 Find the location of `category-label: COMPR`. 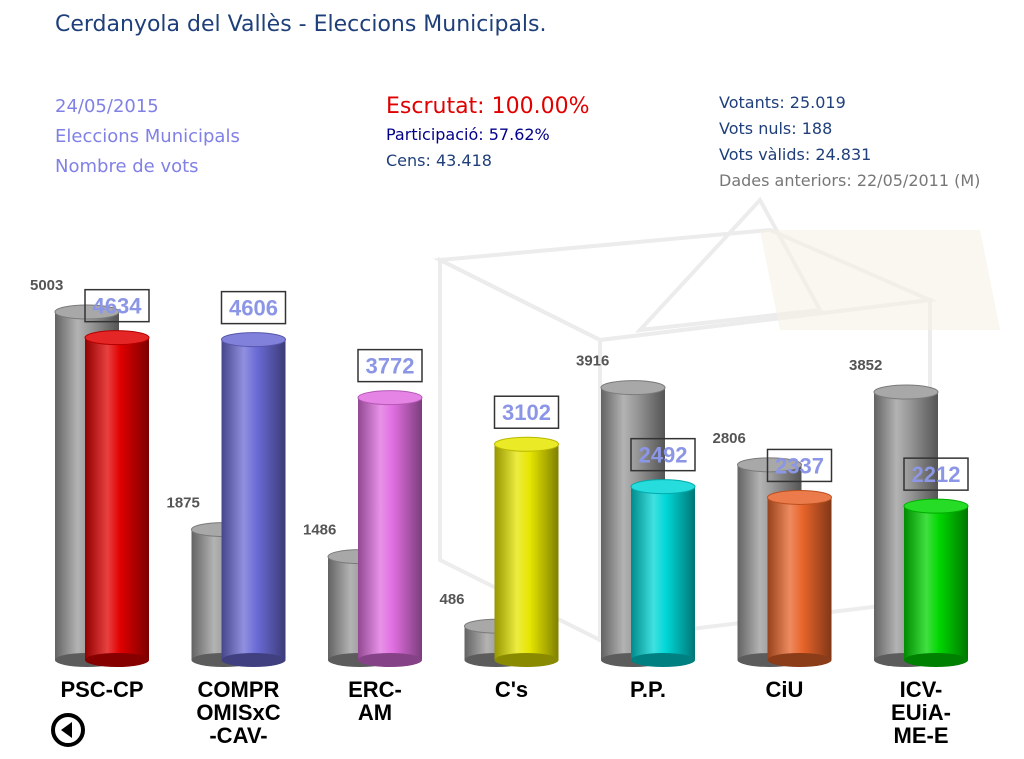

category-label: COMPR is located at coordinates (239, 689).